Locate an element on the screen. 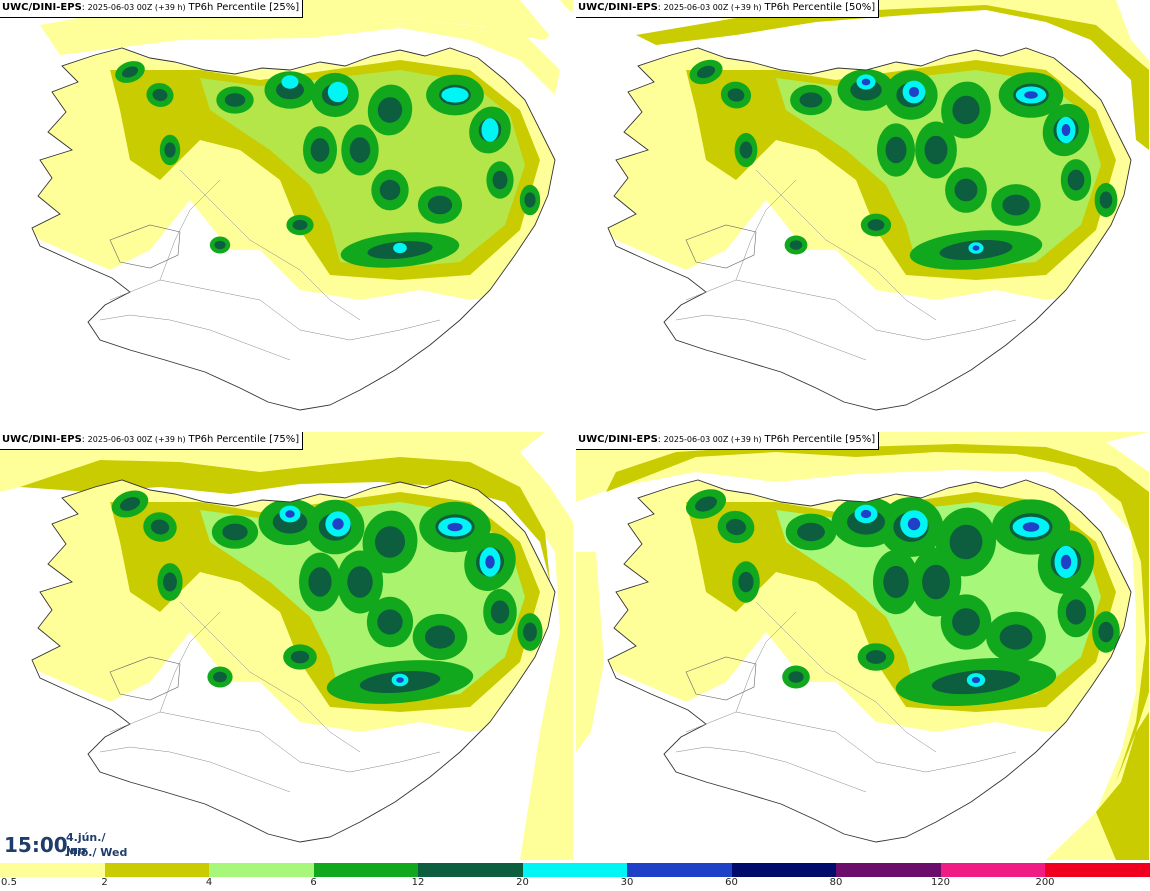 The height and width of the screenshot is (891, 1150). panel-label: TP6h Percentile [25%] is located at coordinates (244, 7).